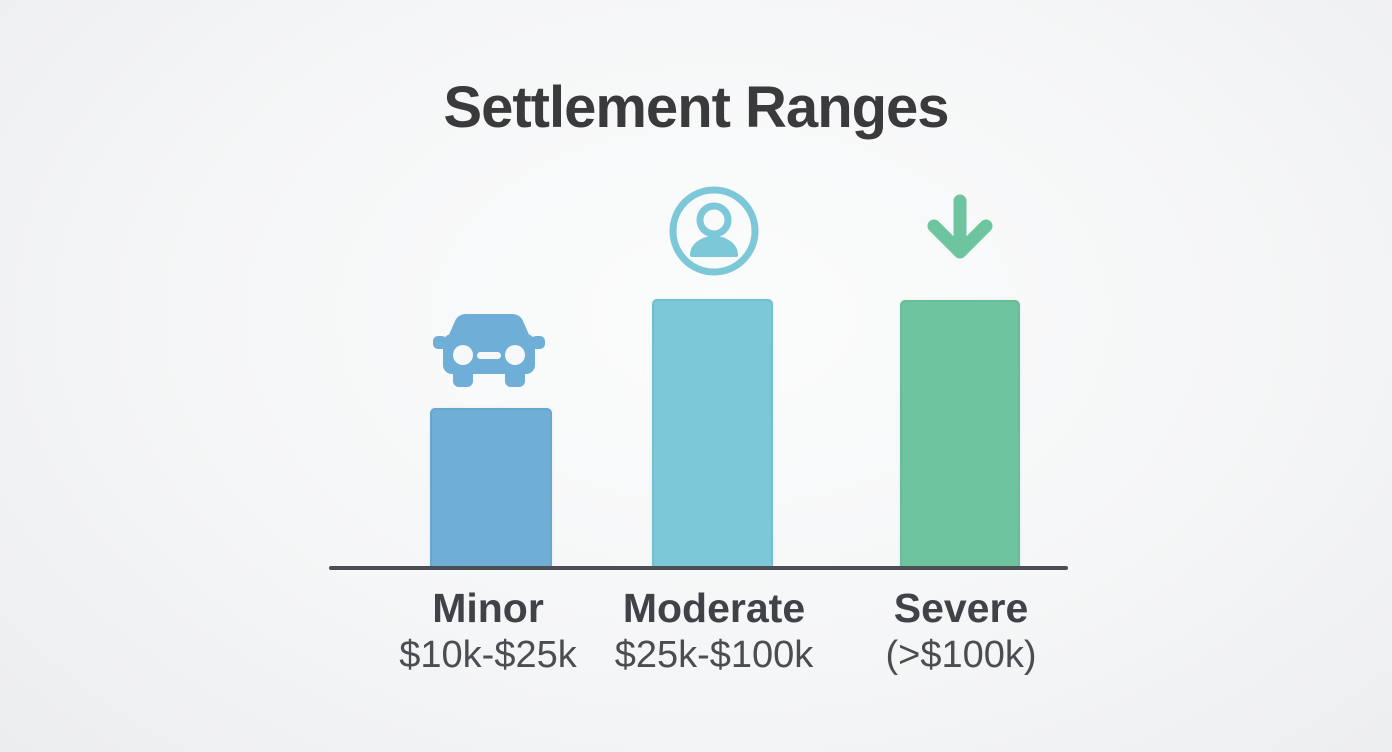 The image size is (1392, 752). What do you see at coordinates (960, 226) in the screenshot?
I see `down-arrow-icon` at bounding box center [960, 226].